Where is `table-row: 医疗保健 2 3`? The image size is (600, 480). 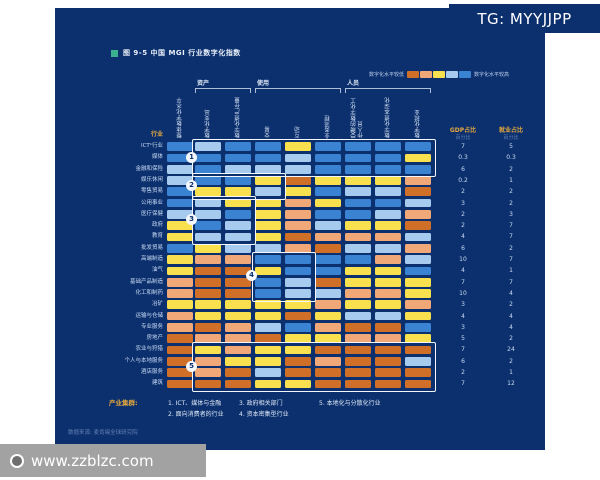
table-row: 医疗保健 2 3 is located at coordinates (300, 214).